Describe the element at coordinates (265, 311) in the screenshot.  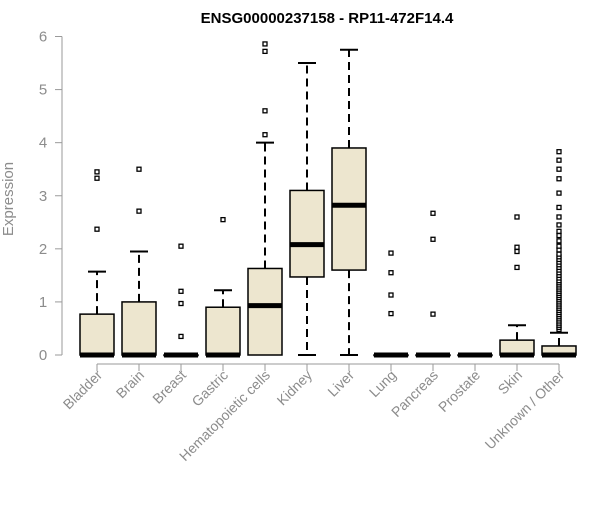
I see `box-hematopoietic-cells` at that location.